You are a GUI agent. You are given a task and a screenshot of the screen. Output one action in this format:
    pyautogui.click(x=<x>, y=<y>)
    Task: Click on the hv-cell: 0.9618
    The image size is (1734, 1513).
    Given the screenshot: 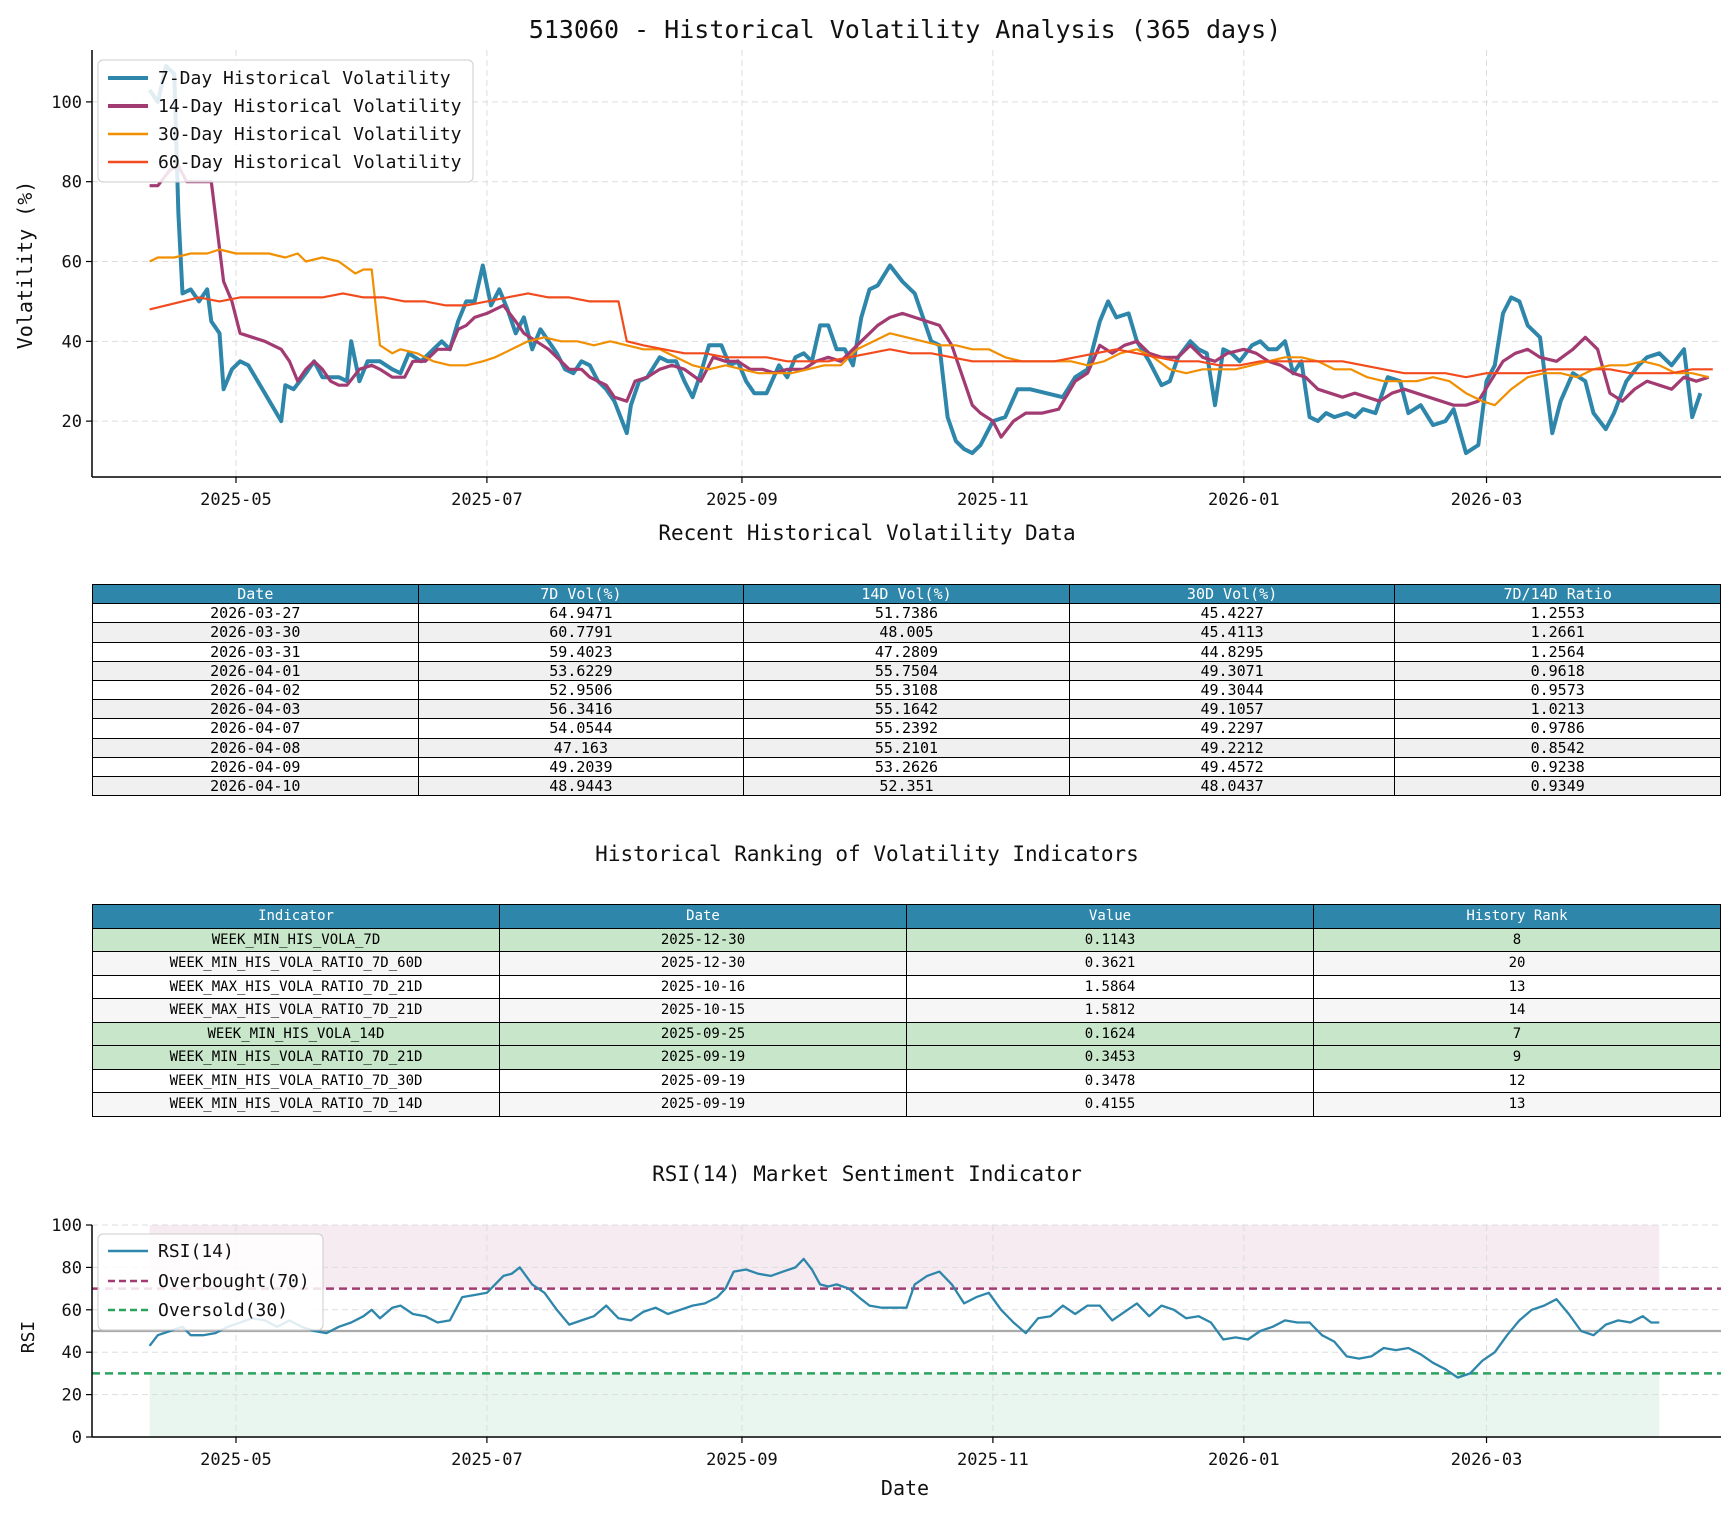 What is the action you would take?
    pyautogui.click(x=1557, y=670)
    